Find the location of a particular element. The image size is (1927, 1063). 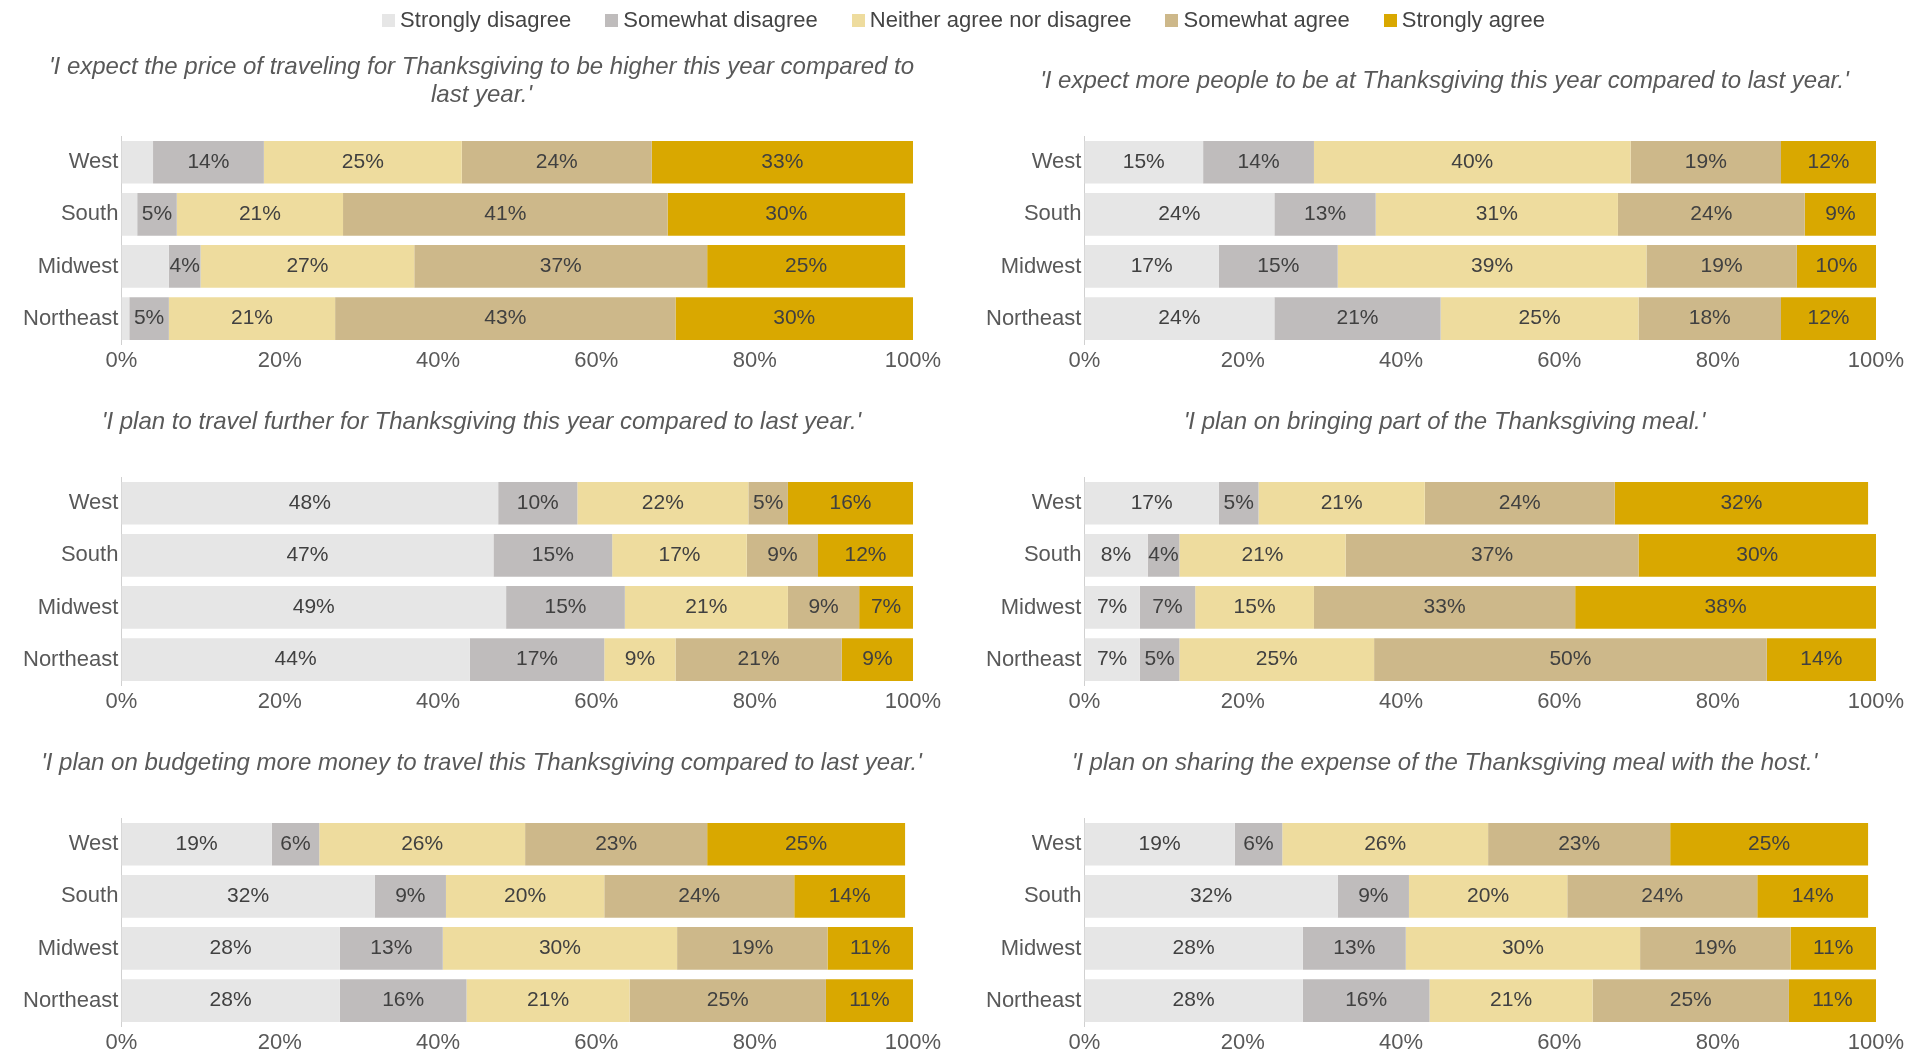

data-label: 32% is located at coordinates (1211, 895).